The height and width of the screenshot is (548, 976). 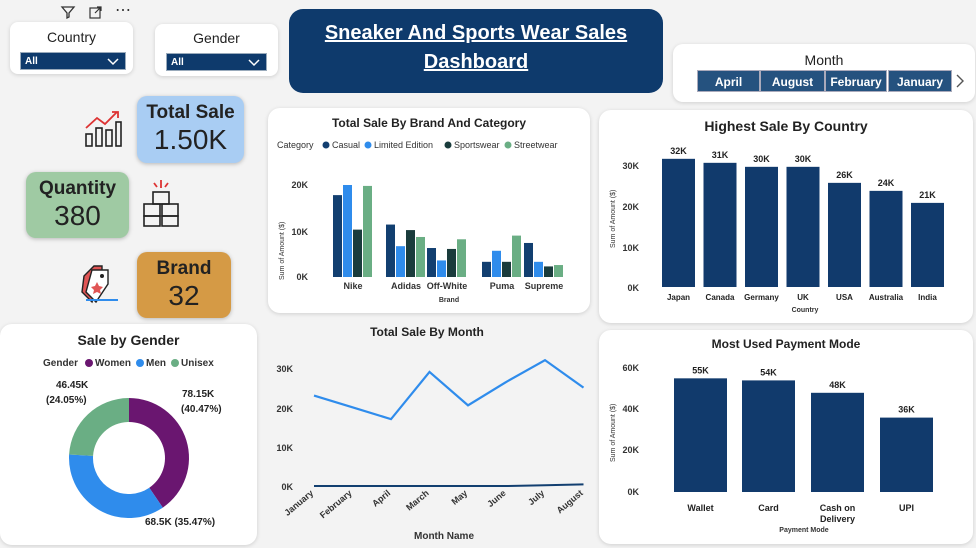 What do you see at coordinates (368, 145) in the screenshot?
I see `legend-swatch-limited-edition` at bounding box center [368, 145].